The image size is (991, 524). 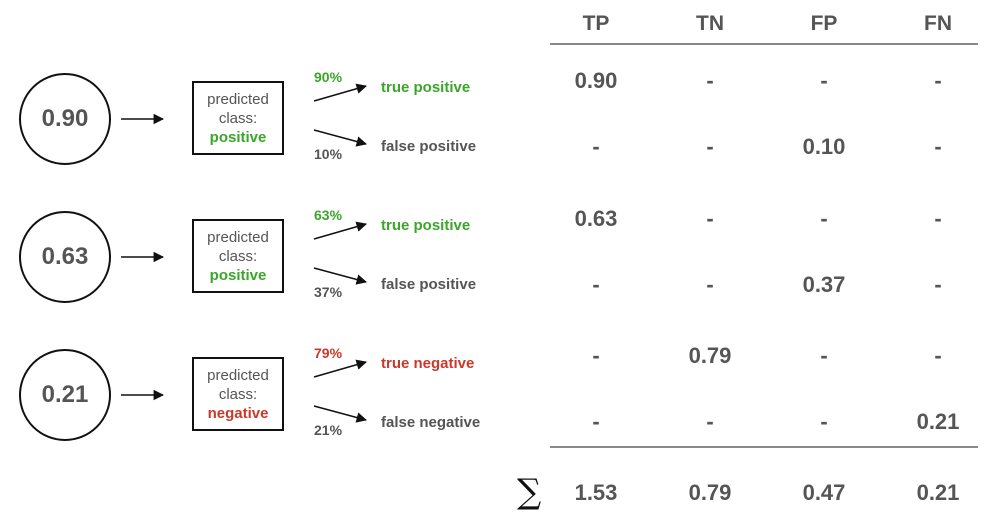 I want to click on score-circle: 0.21, so click(x=65, y=395).